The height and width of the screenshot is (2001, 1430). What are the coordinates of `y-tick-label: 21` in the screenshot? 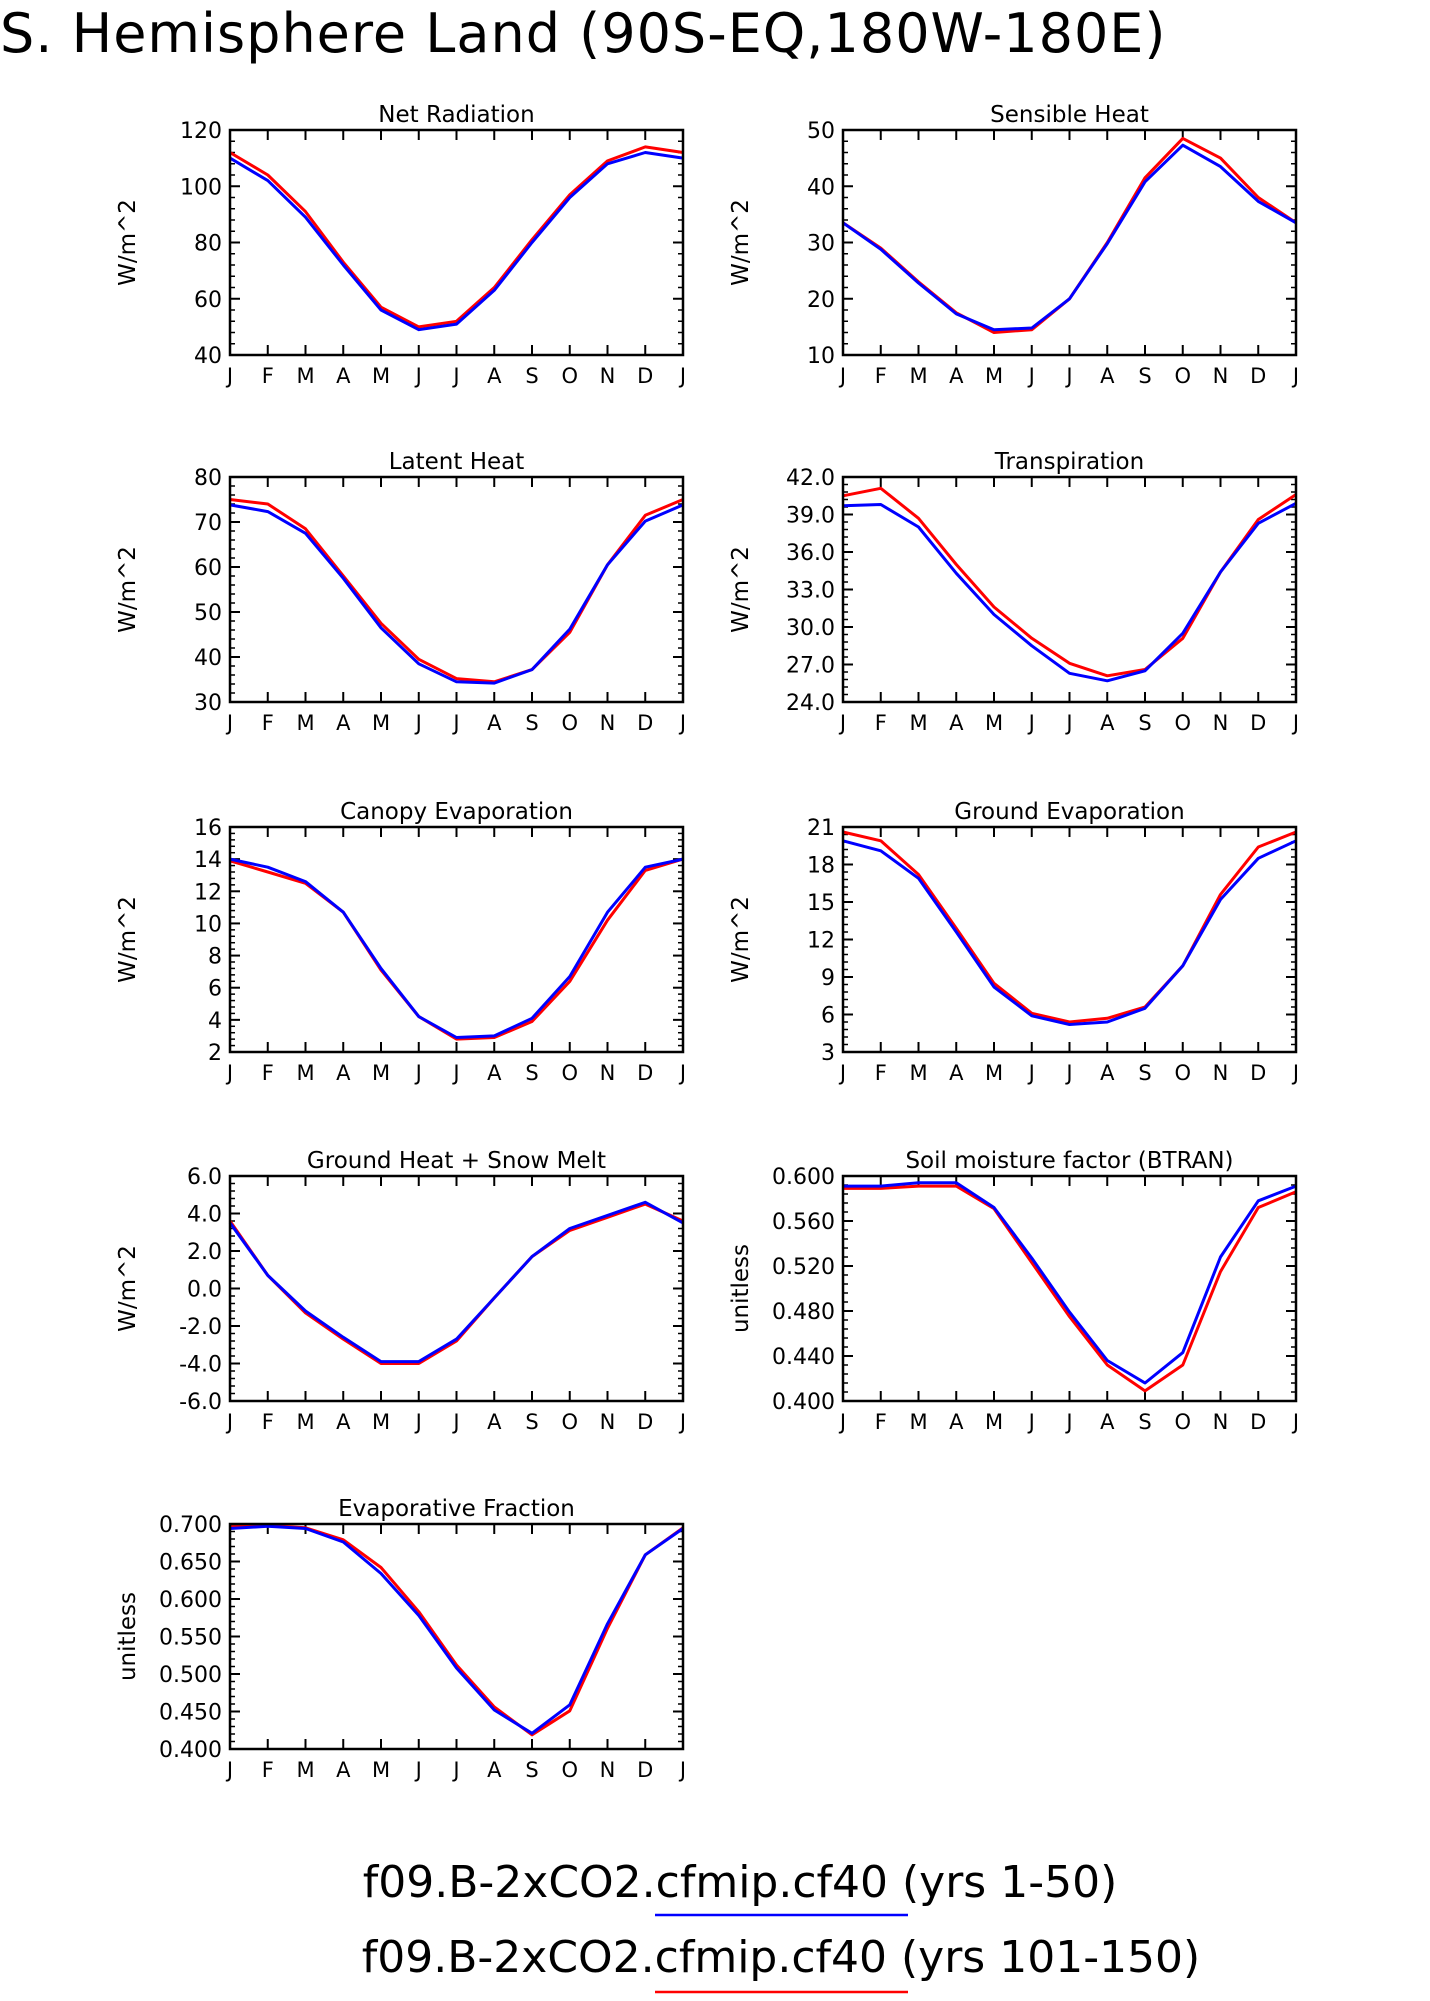 It's located at (821, 828).